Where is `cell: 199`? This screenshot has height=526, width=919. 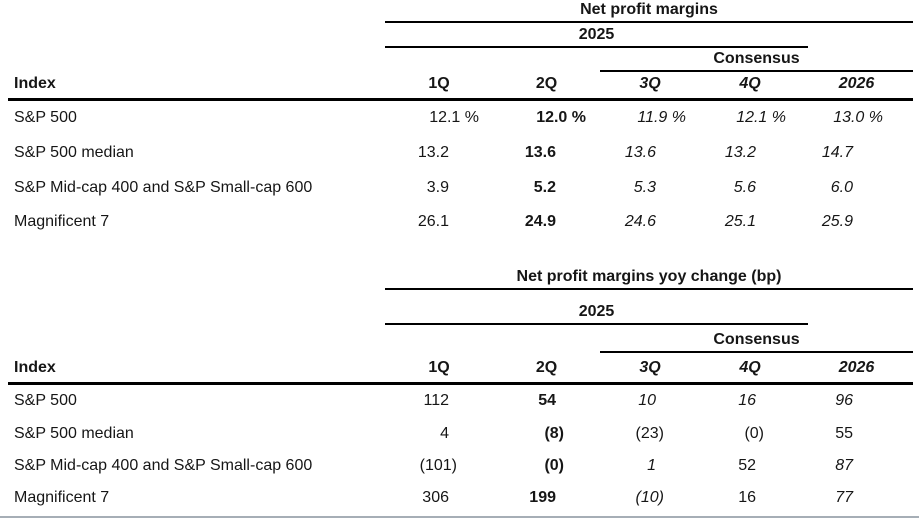 cell: 199 is located at coordinates (542, 498).